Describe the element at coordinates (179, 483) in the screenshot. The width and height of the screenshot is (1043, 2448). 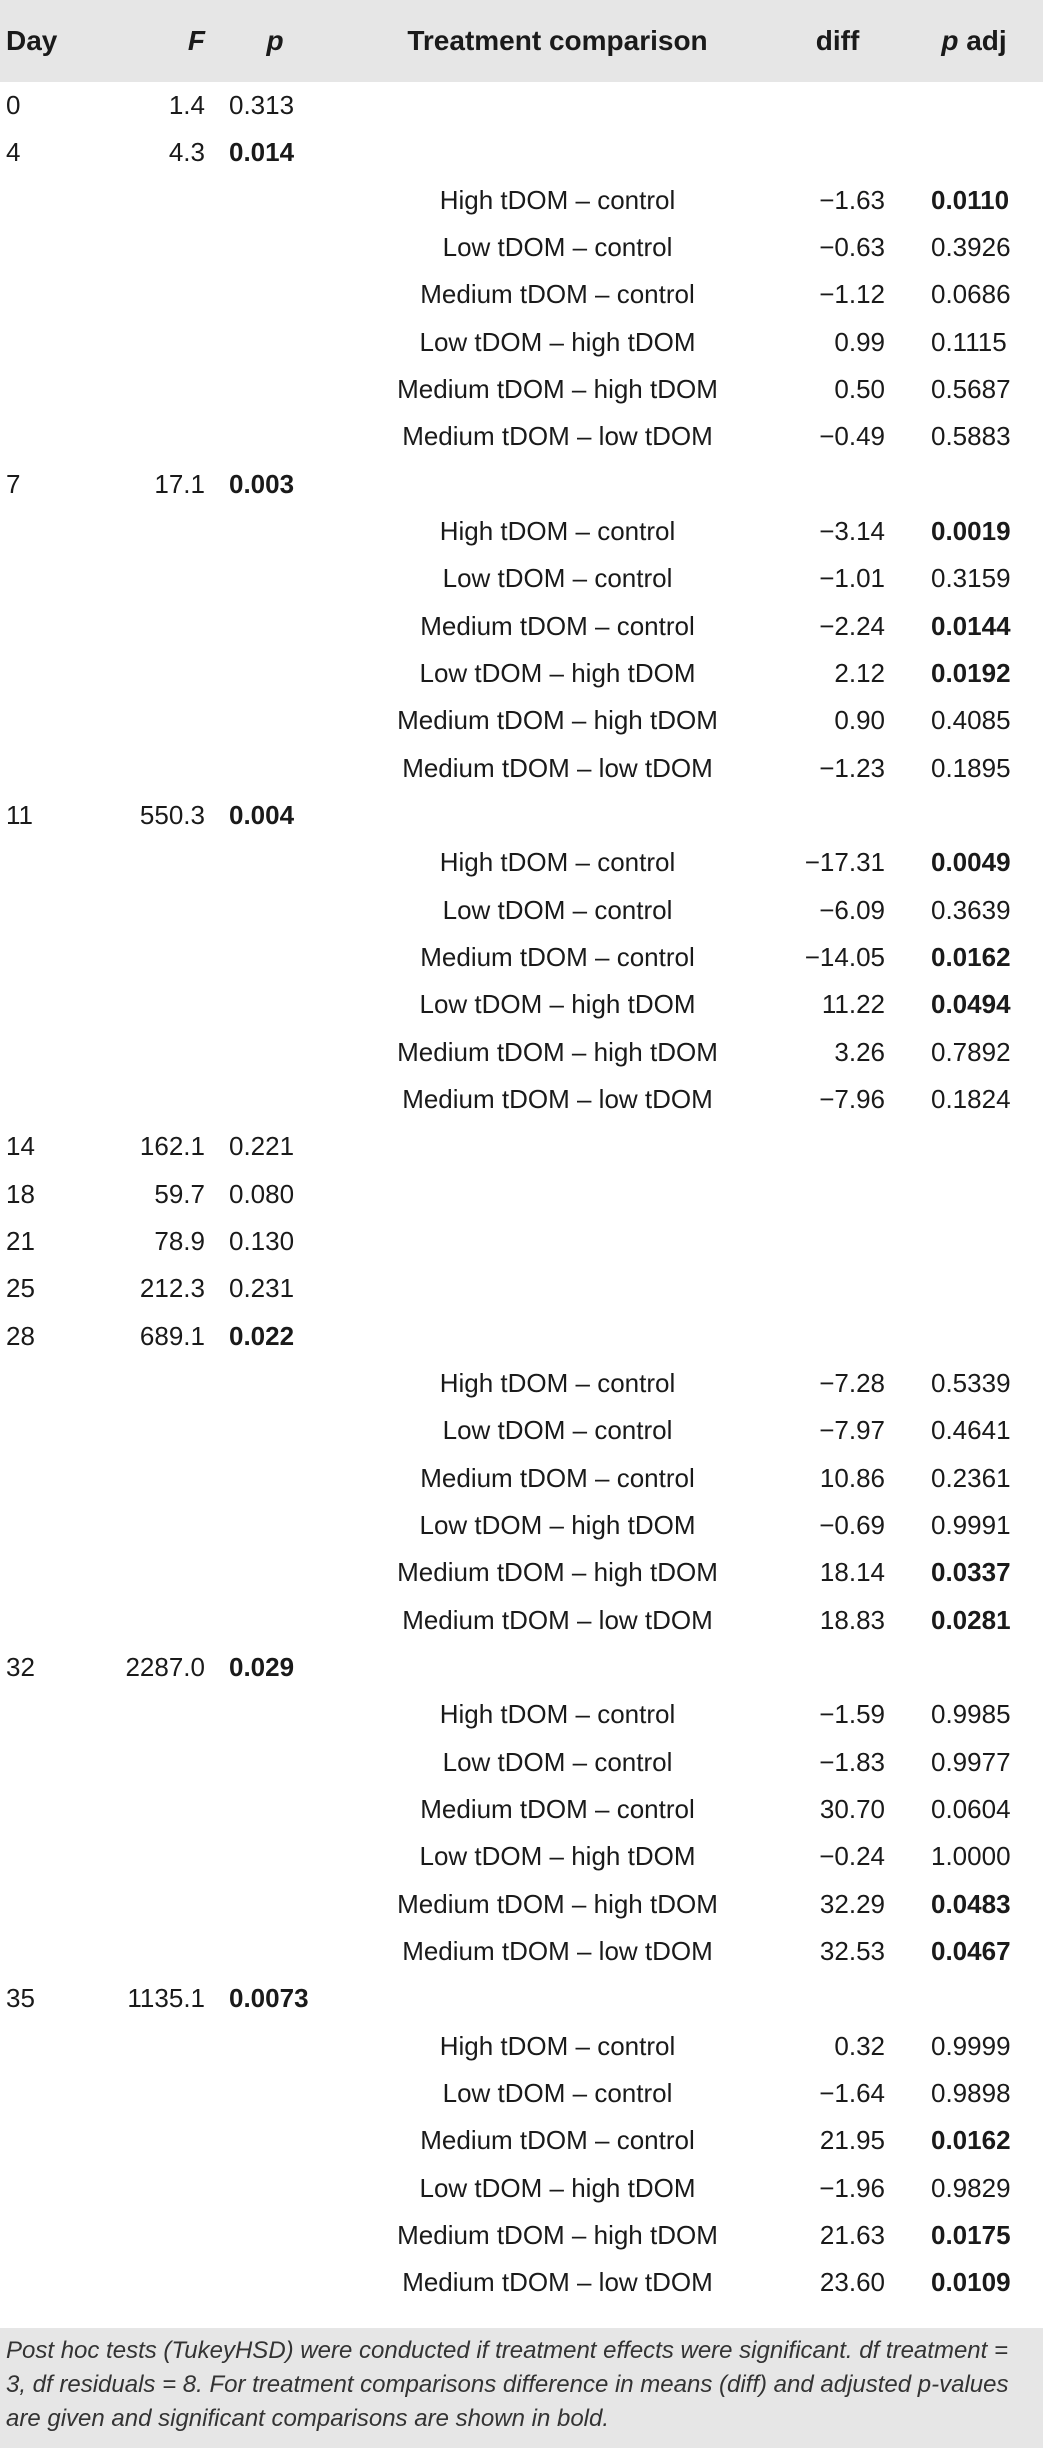
I see `cell-f: 17.1` at that location.